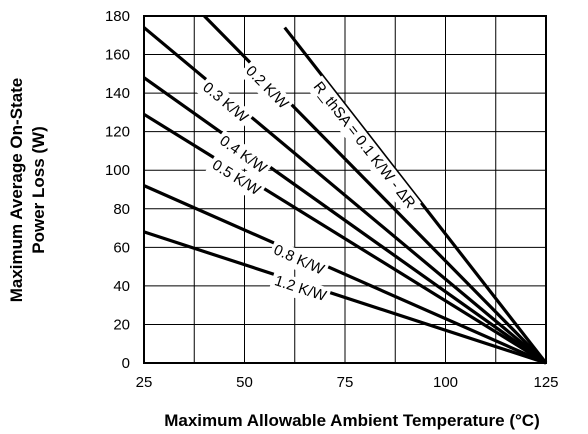 The image size is (588, 434). Describe the element at coordinates (121, 286) in the screenshot. I see `y-tick-label: 40` at that location.